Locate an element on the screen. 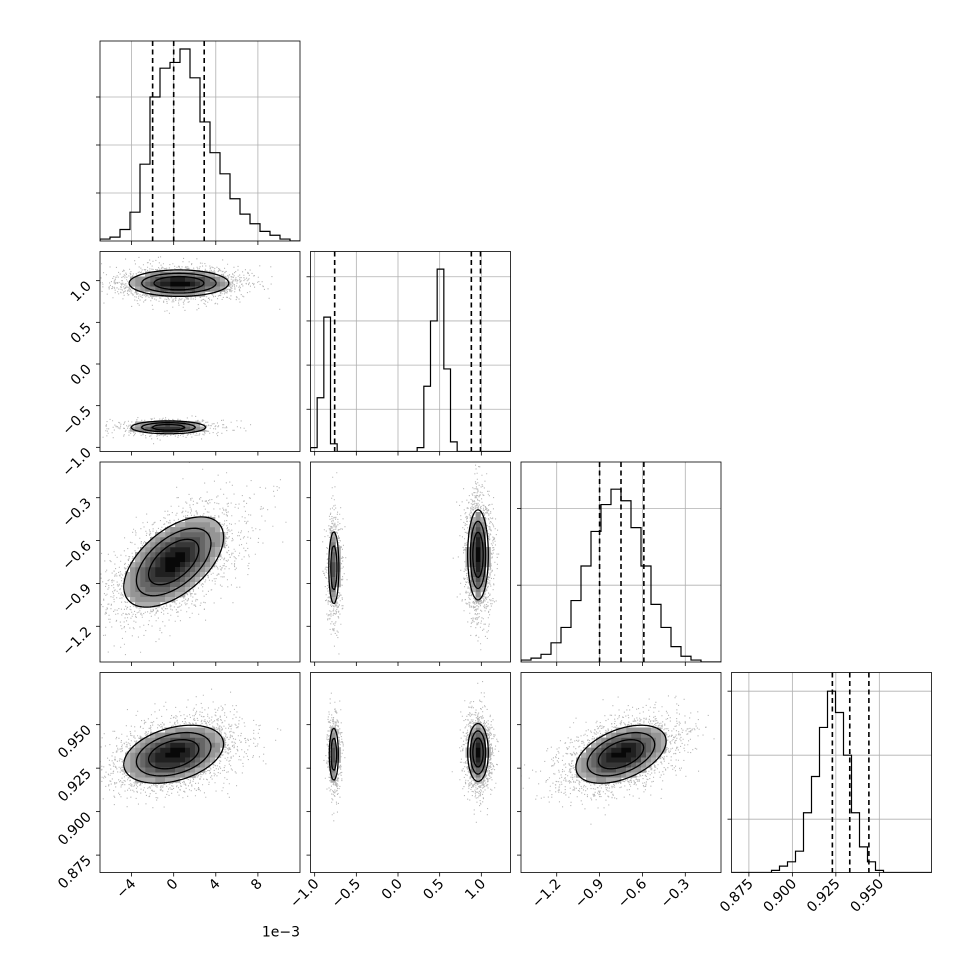 This screenshot has width=970, height=970. x-tick-label: 0.875 is located at coordinates (737, 896).